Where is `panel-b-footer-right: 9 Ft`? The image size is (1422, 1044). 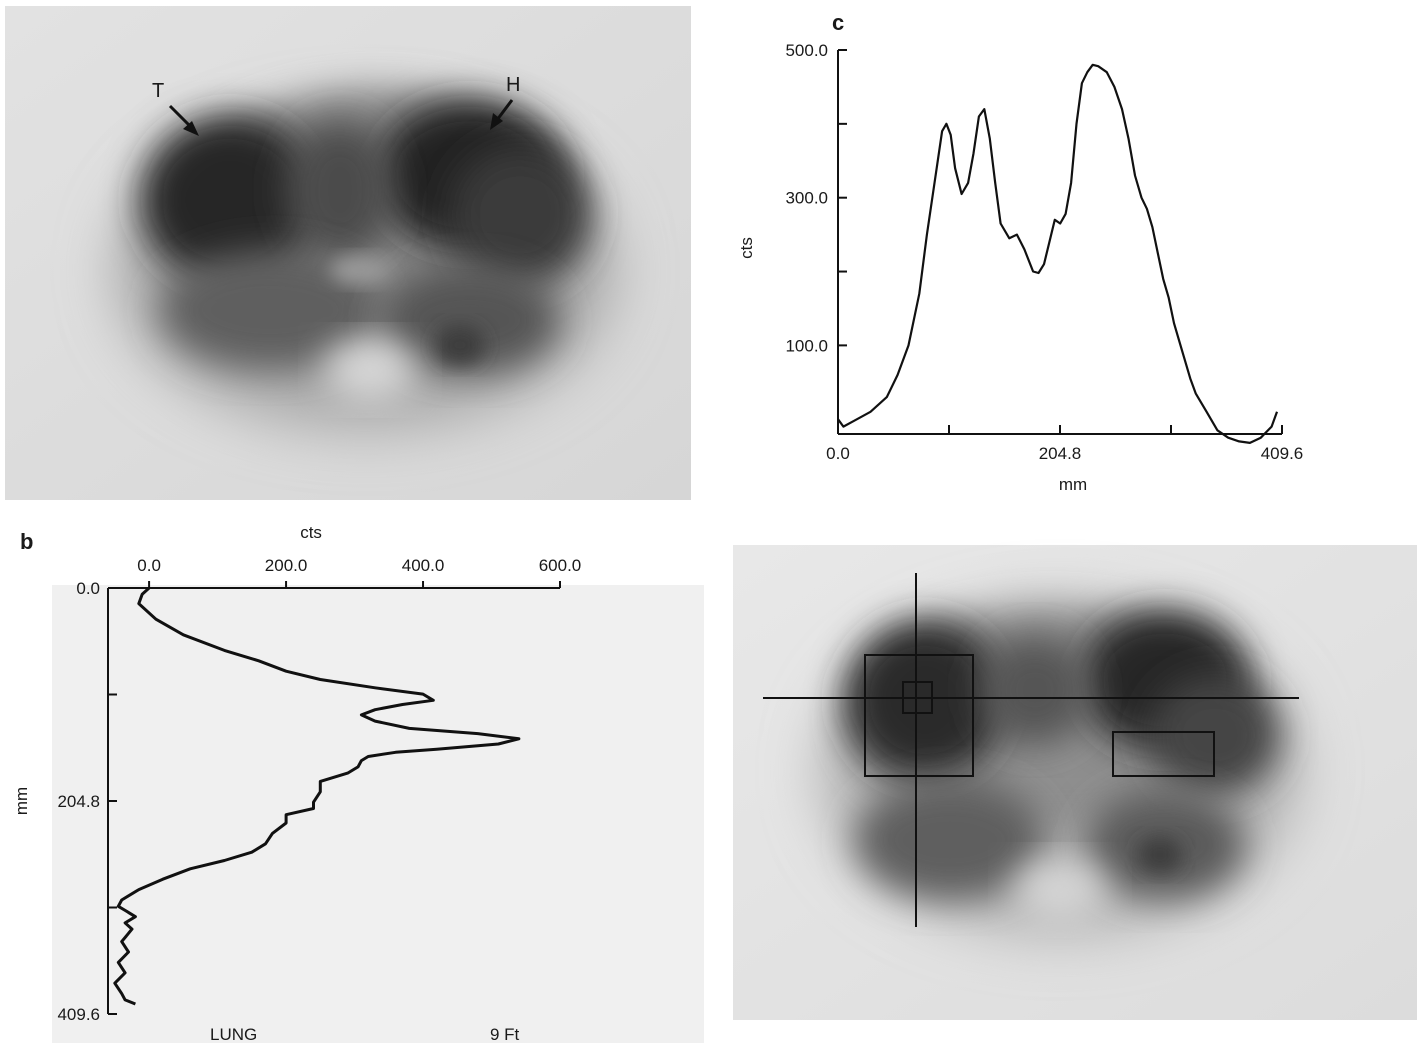 panel-b-footer-right: 9 Ft is located at coordinates (505, 1034).